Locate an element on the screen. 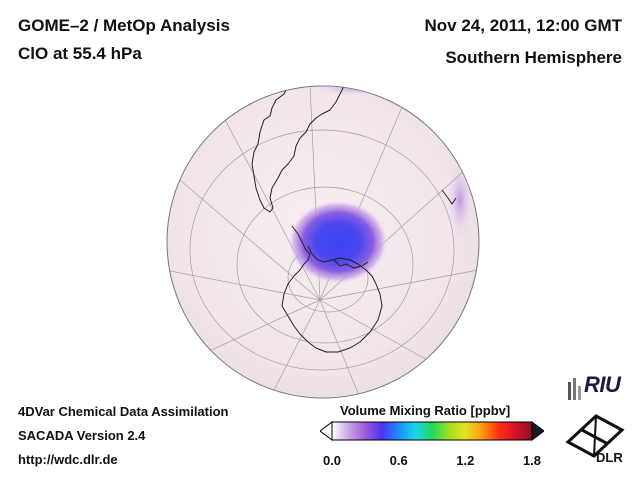 This screenshot has height=480, width=640. colorbar-overflow-arrow is located at coordinates (537, 431).